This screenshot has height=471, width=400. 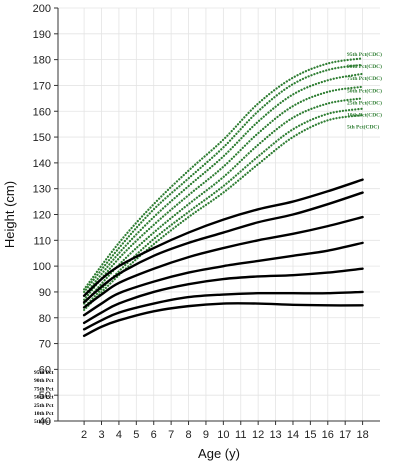 What do you see at coordinates (42, 190) in the screenshot?
I see `y-tick-label: 130` at bounding box center [42, 190].